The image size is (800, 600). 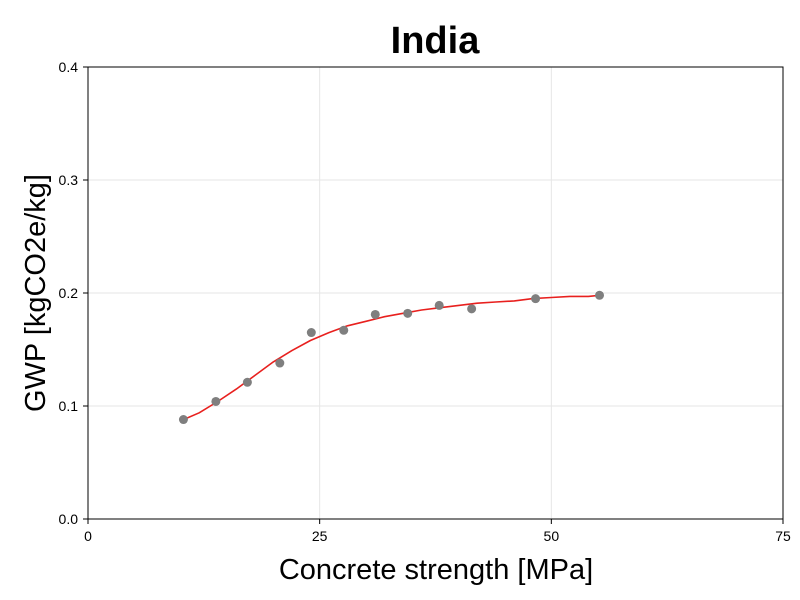 I want to click on fit-curve-layer, so click(x=391, y=357).